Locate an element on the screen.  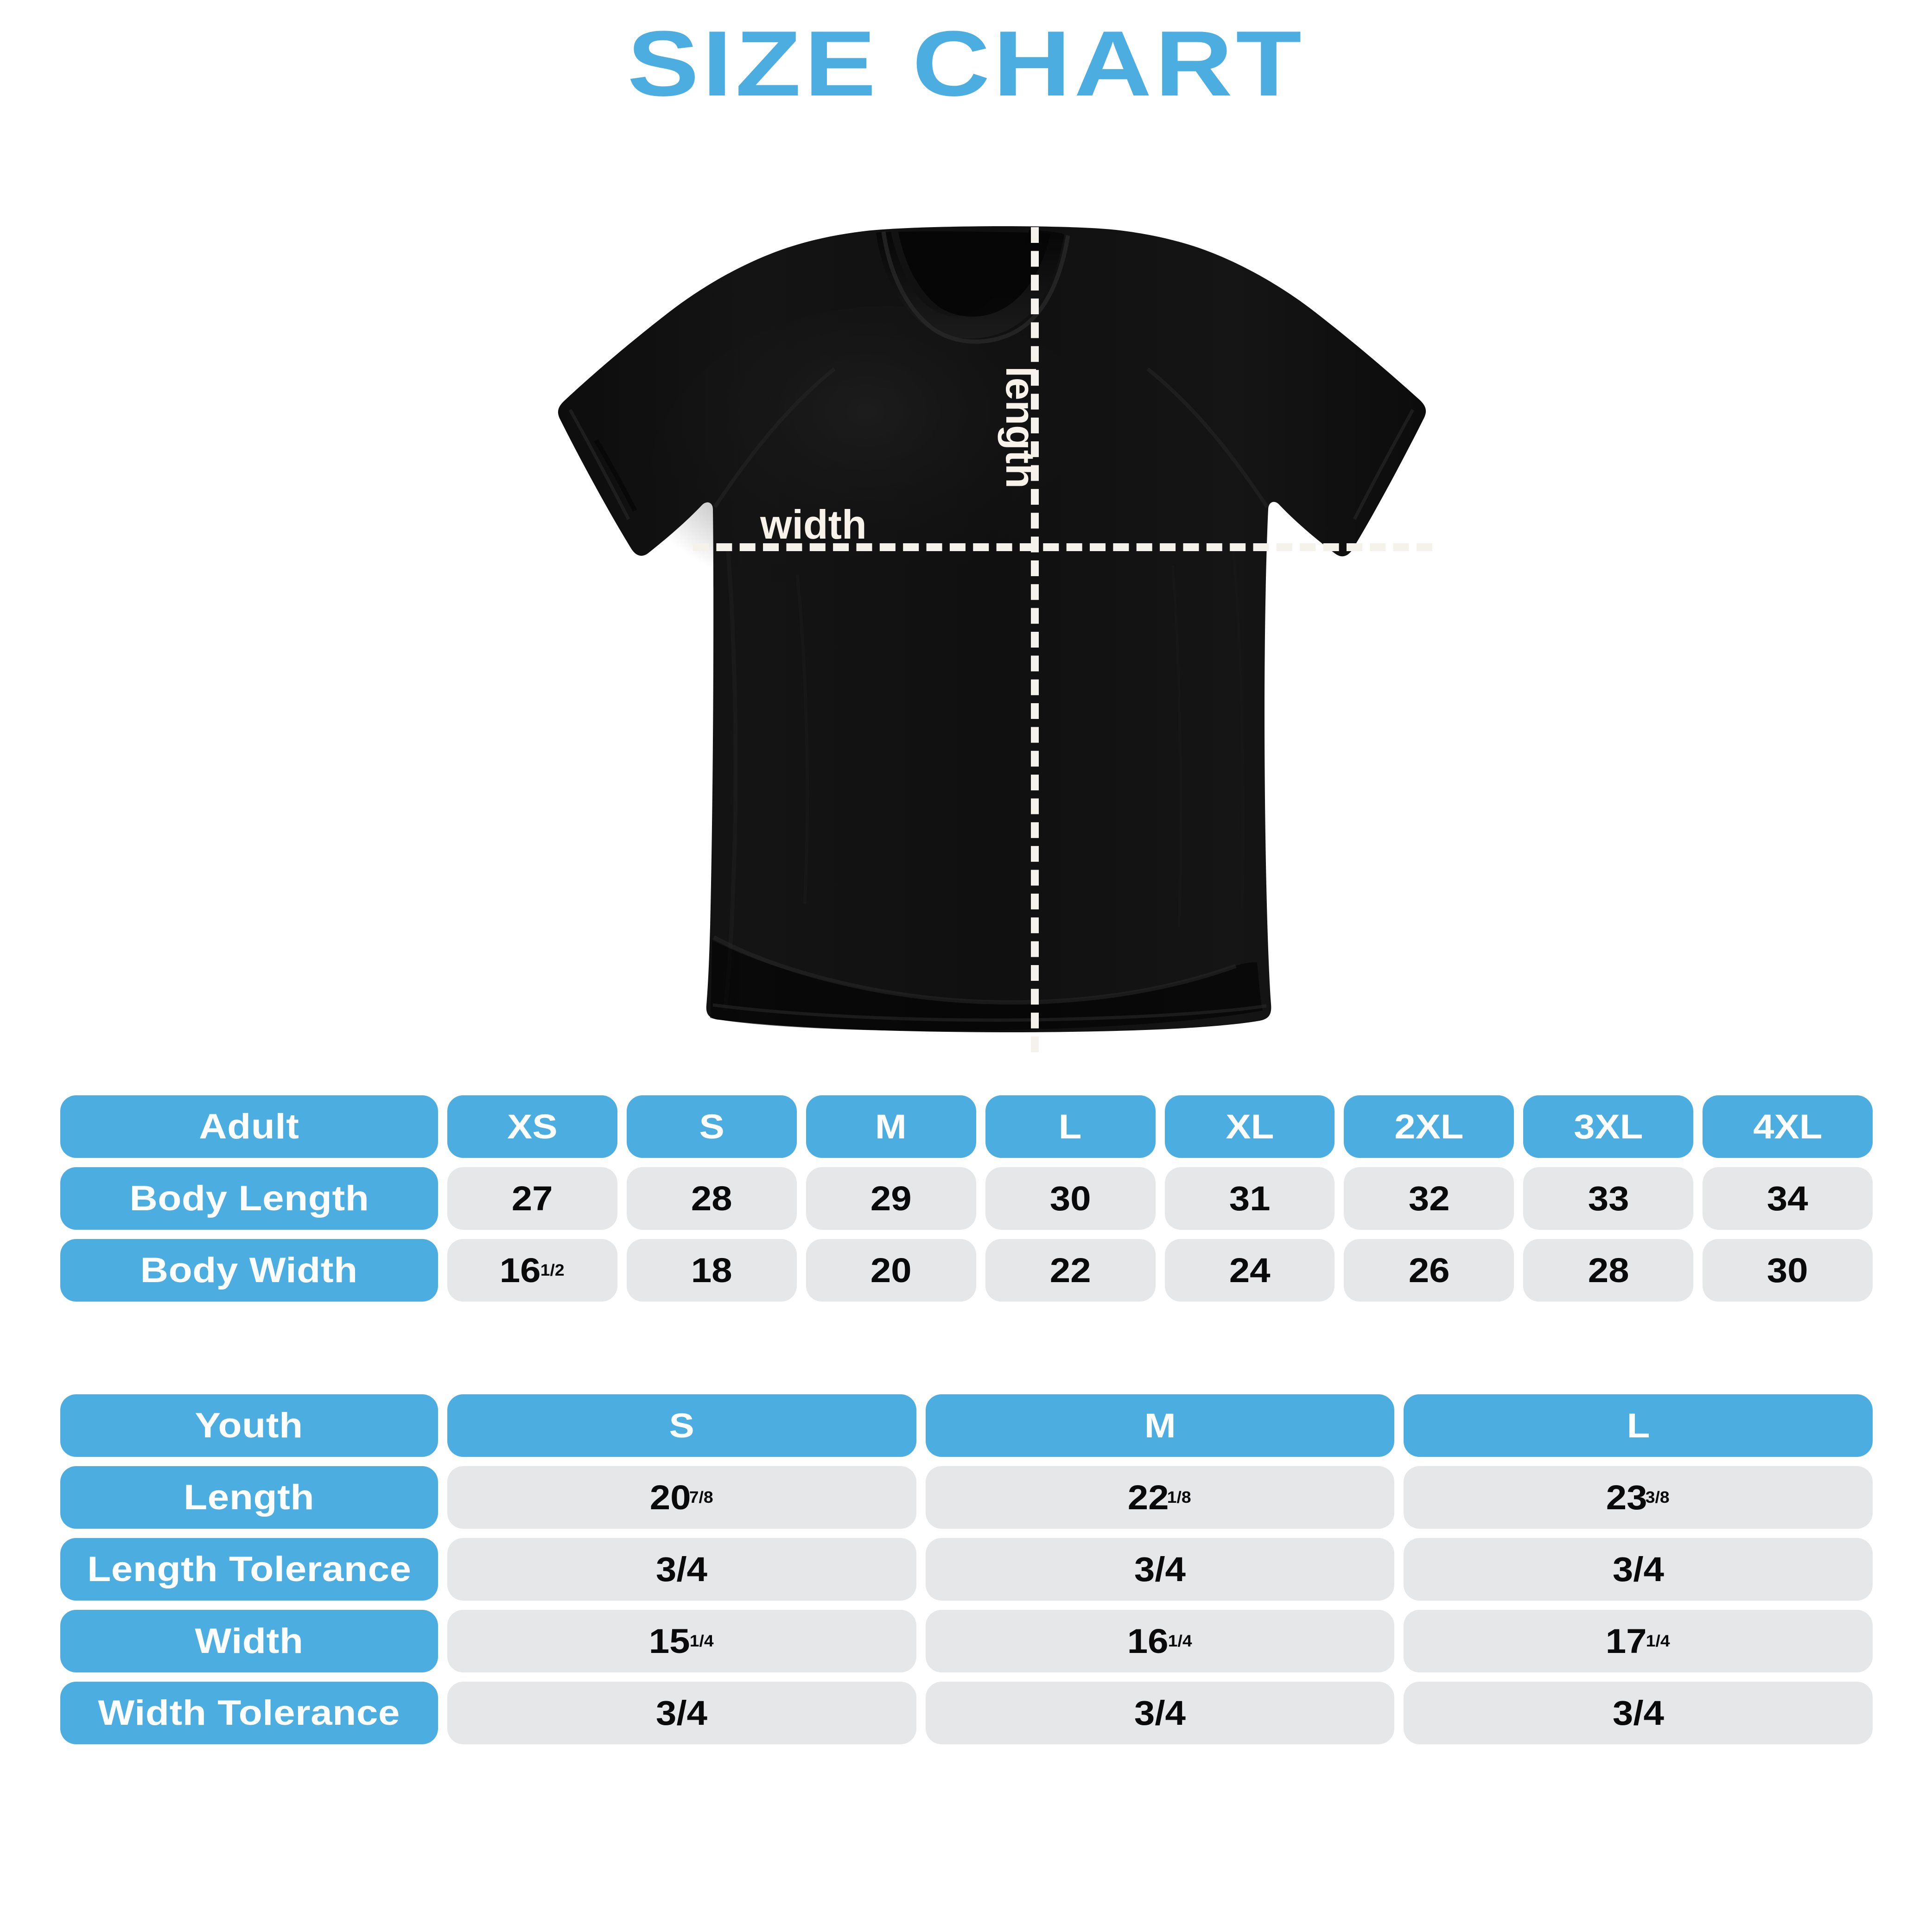
youth-cell-3-2: 3/4 is located at coordinates (1638, 1713).